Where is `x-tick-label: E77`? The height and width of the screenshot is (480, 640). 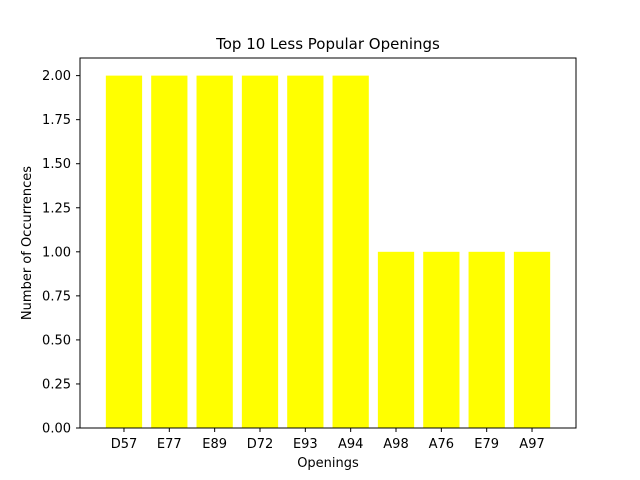 x-tick-label: E77 is located at coordinates (169, 444).